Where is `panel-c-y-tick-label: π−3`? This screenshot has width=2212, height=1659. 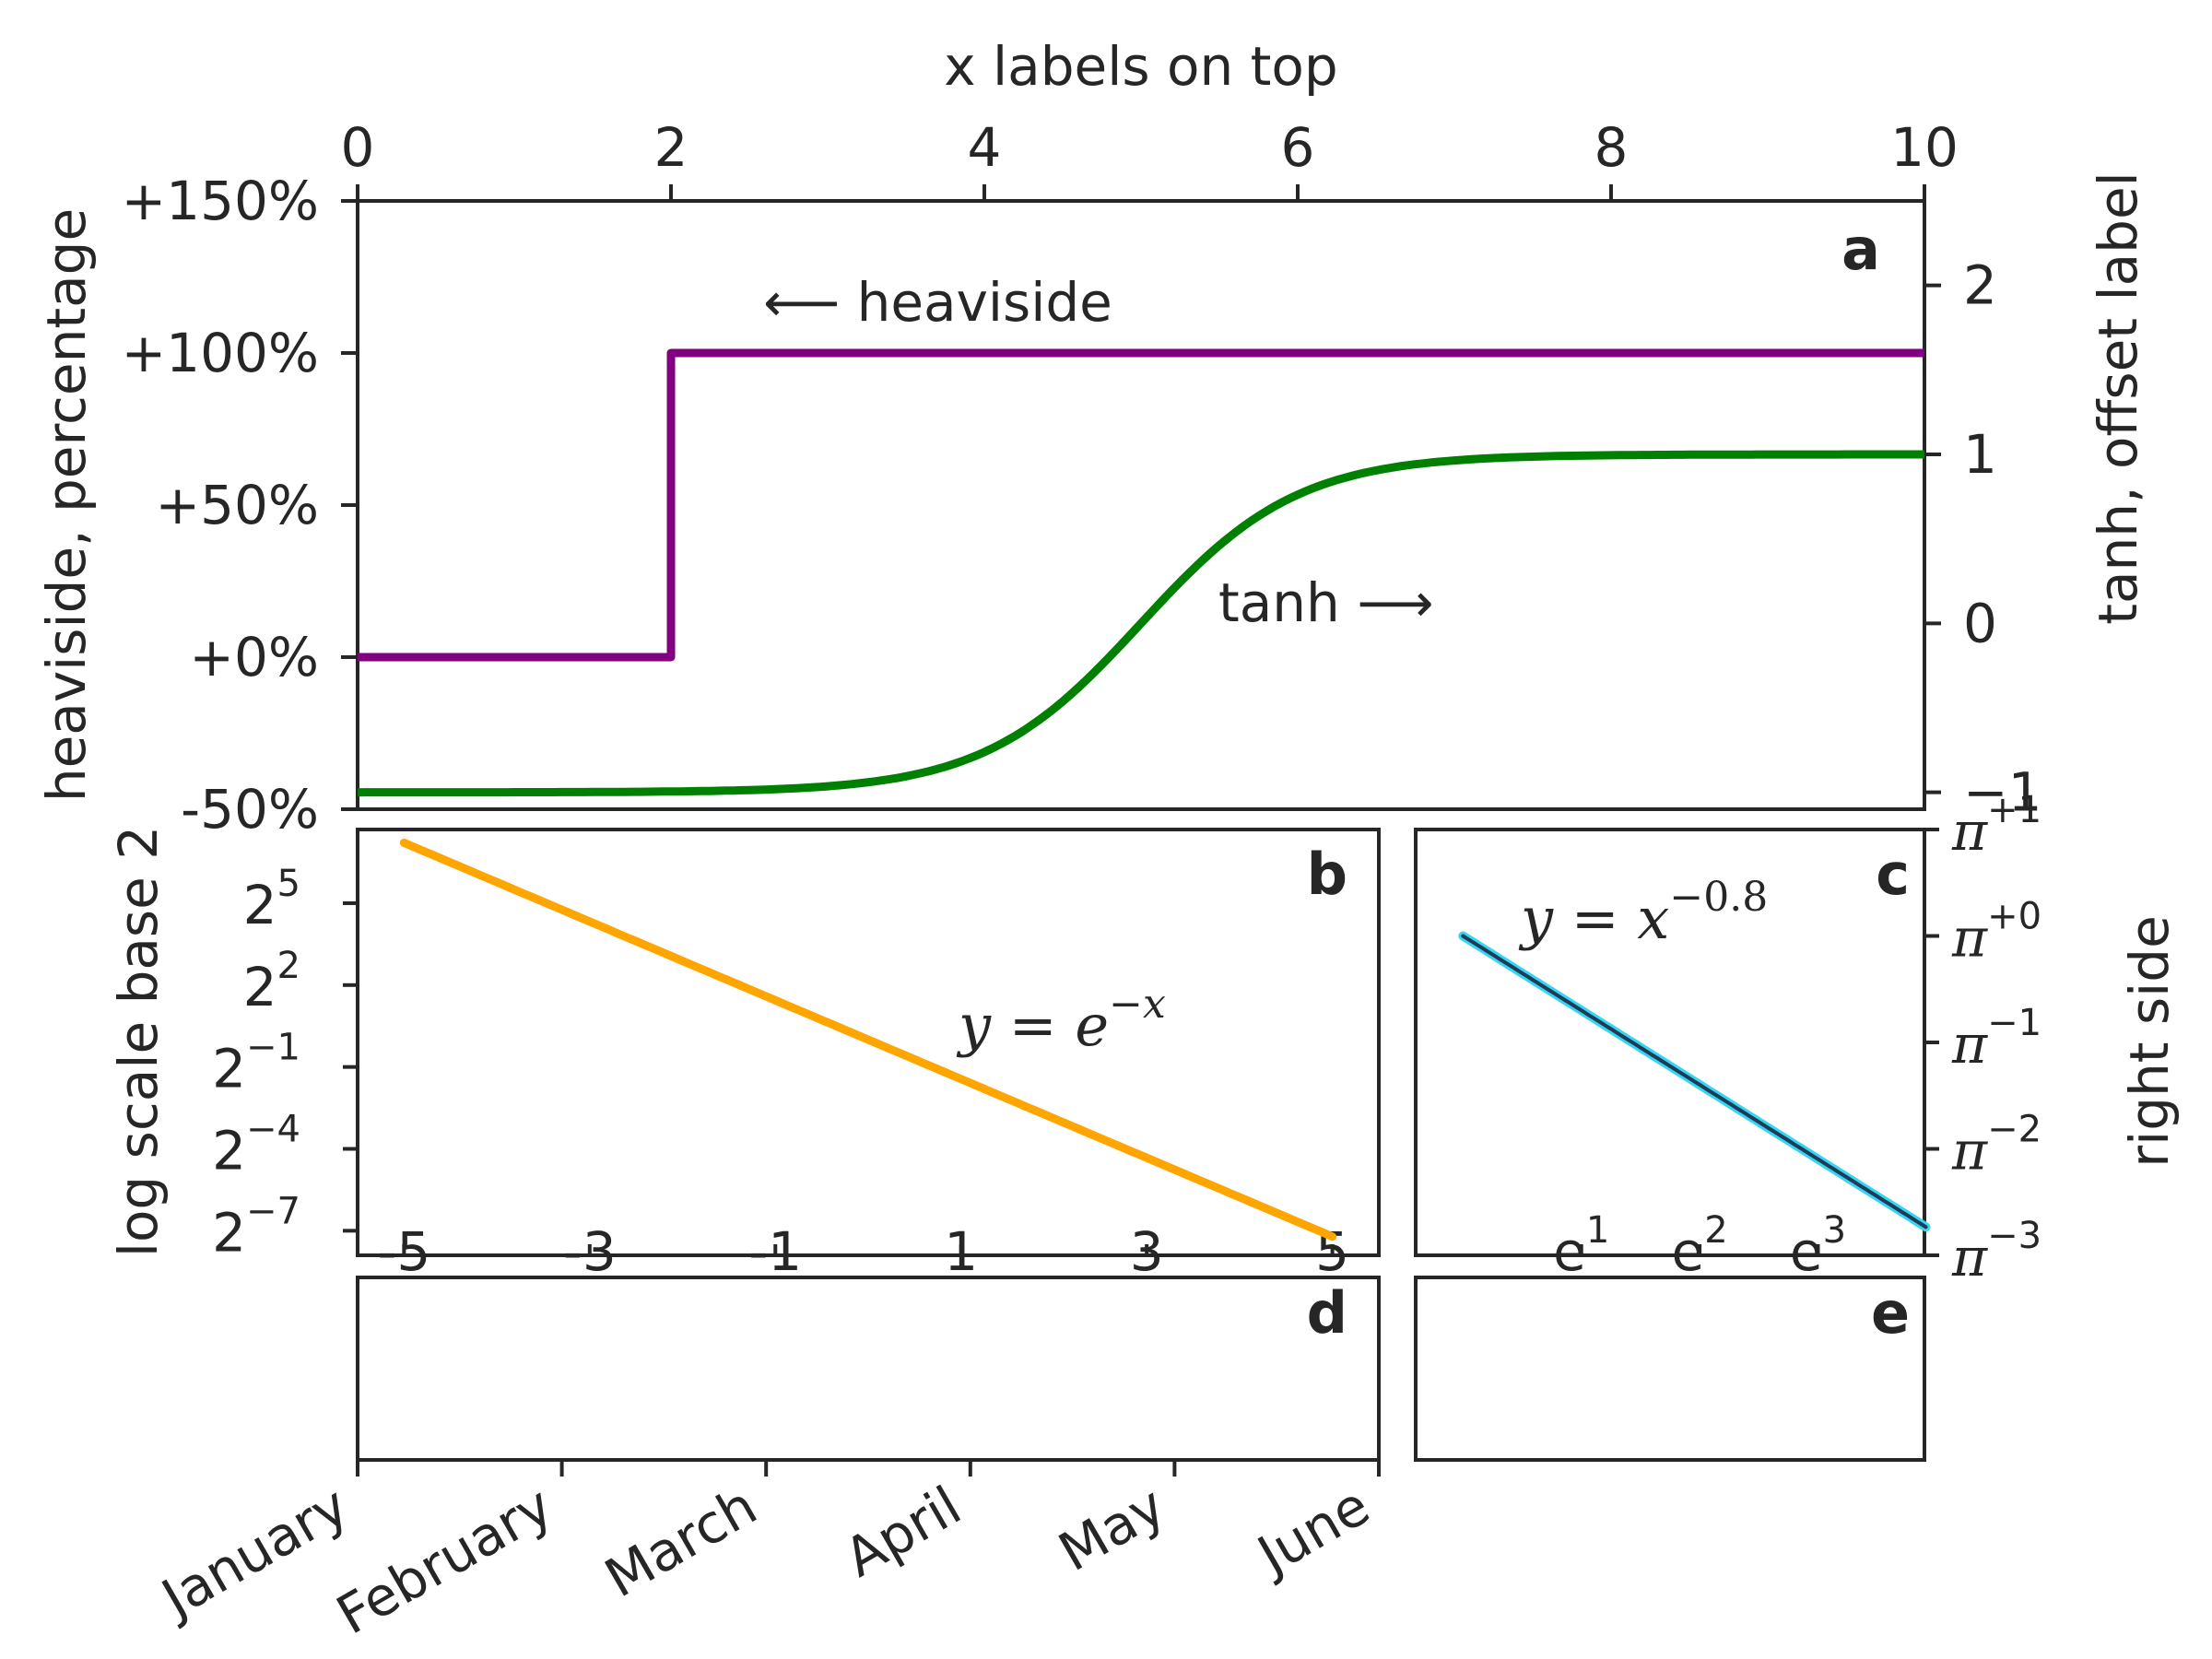
panel-c-y-tick-label: π−3 is located at coordinates (1996, 1251).